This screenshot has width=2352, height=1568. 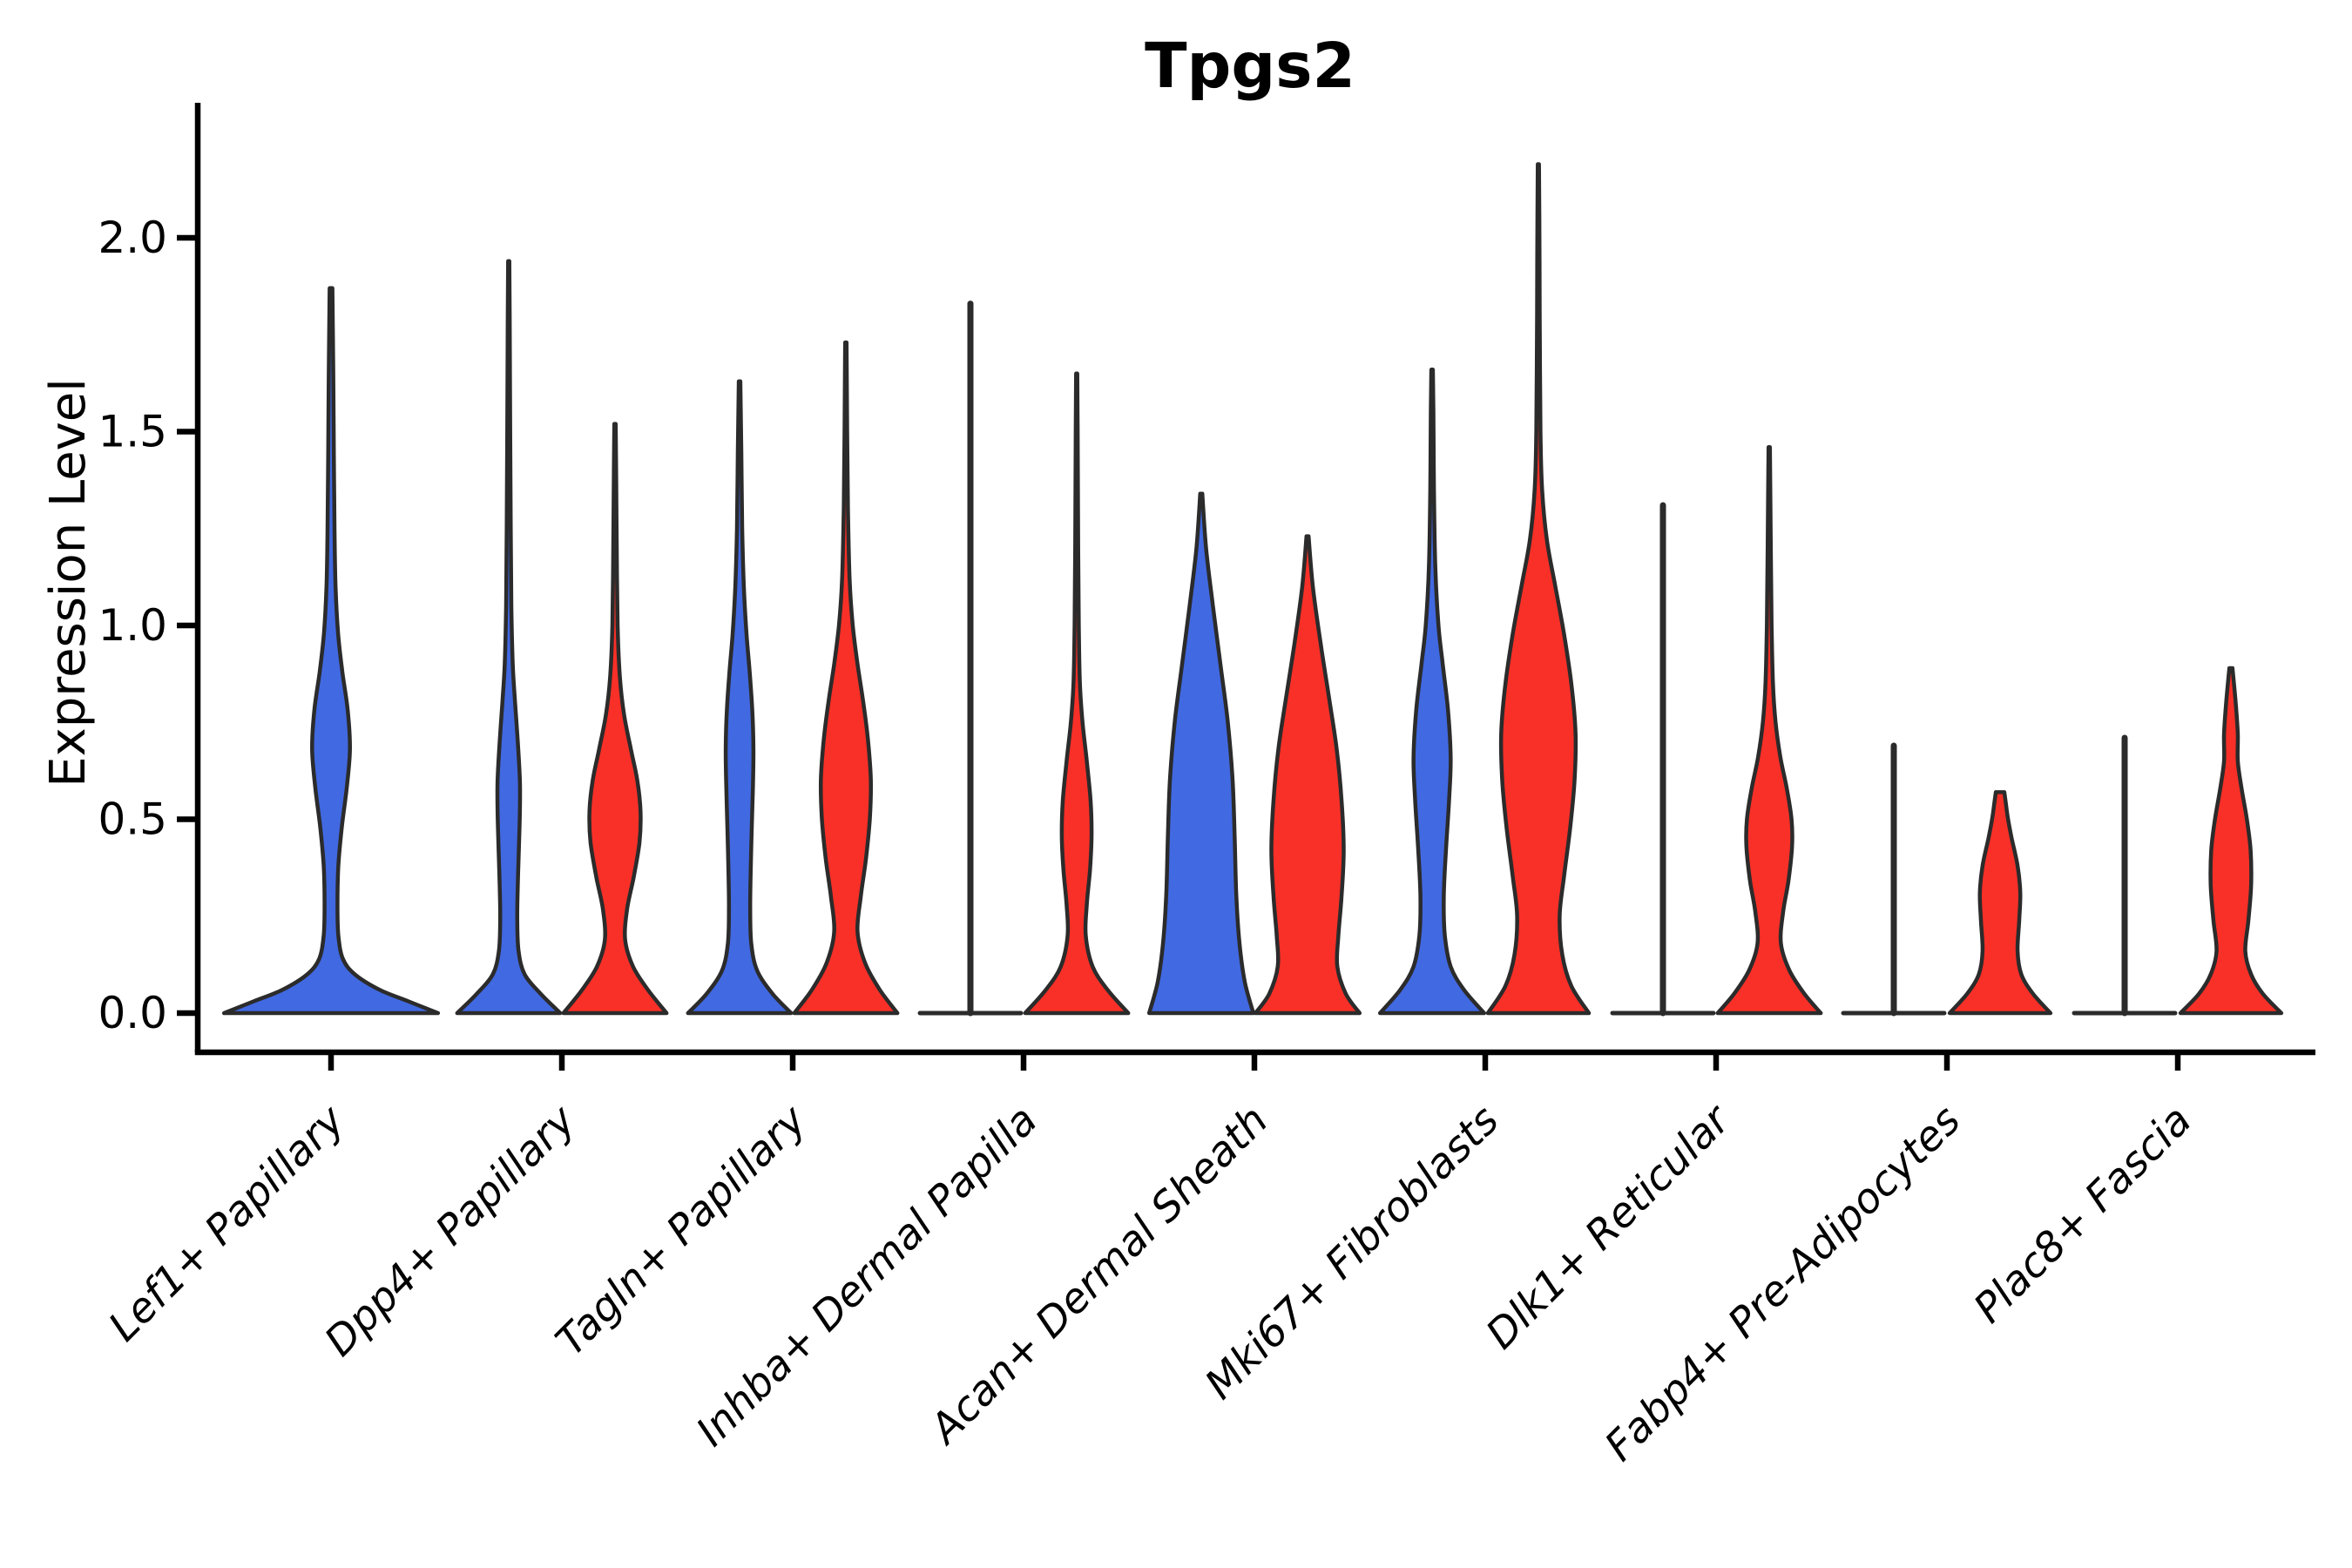 What do you see at coordinates (132, 432) in the screenshot?
I see `y-tick-label: 1.5` at bounding box center [132, 432].